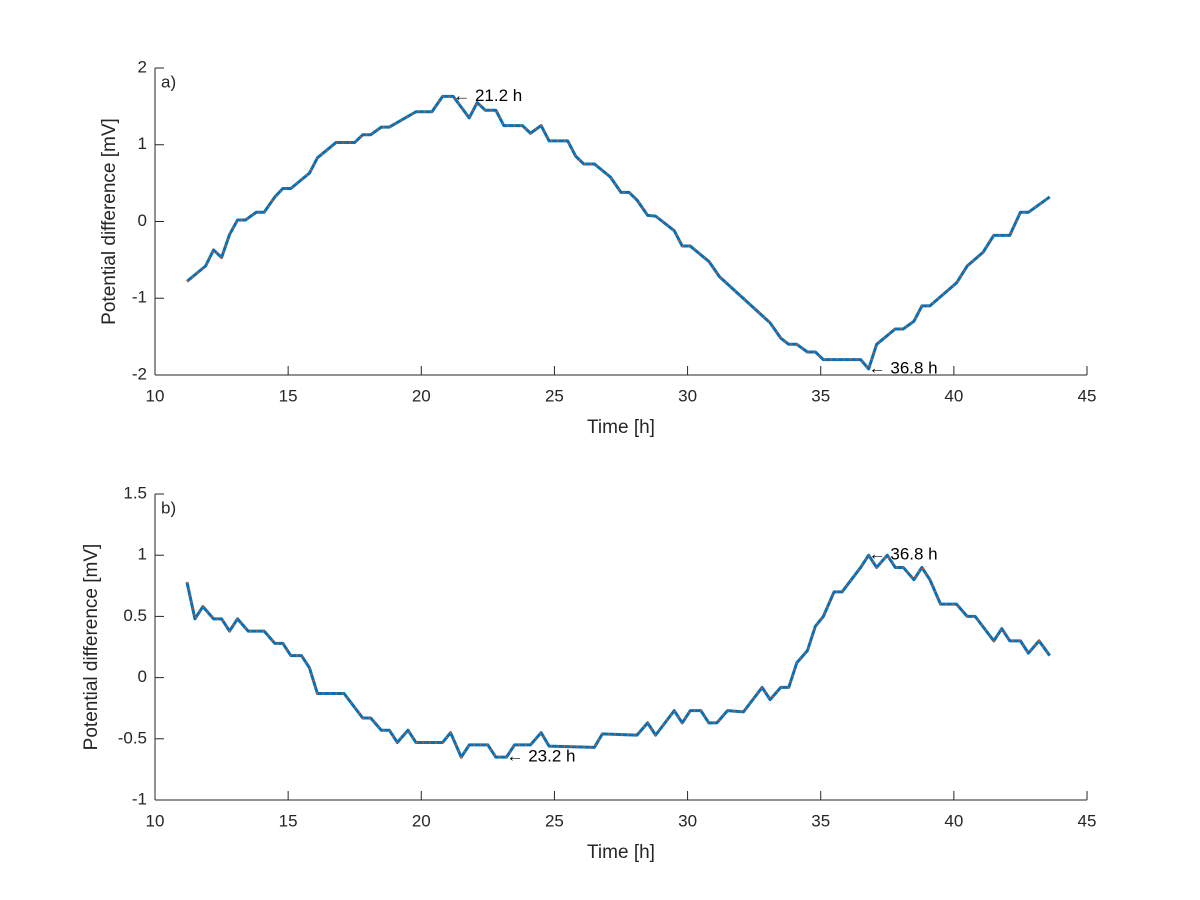 This screenshot has height=900, width=1200. Describe the element at coordinates (132, 737) in the screenshot. I see `y-tick-label: -0.5` at that location.